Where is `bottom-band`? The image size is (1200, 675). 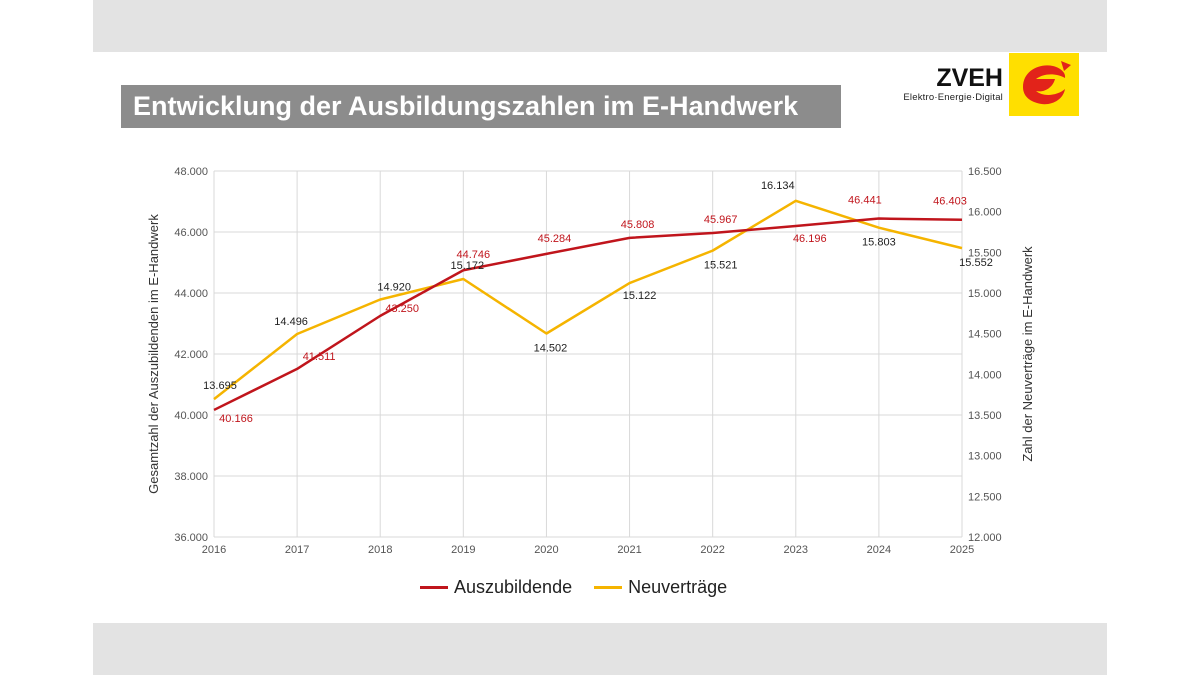 bottom-band is located at coordinates (600, 649).